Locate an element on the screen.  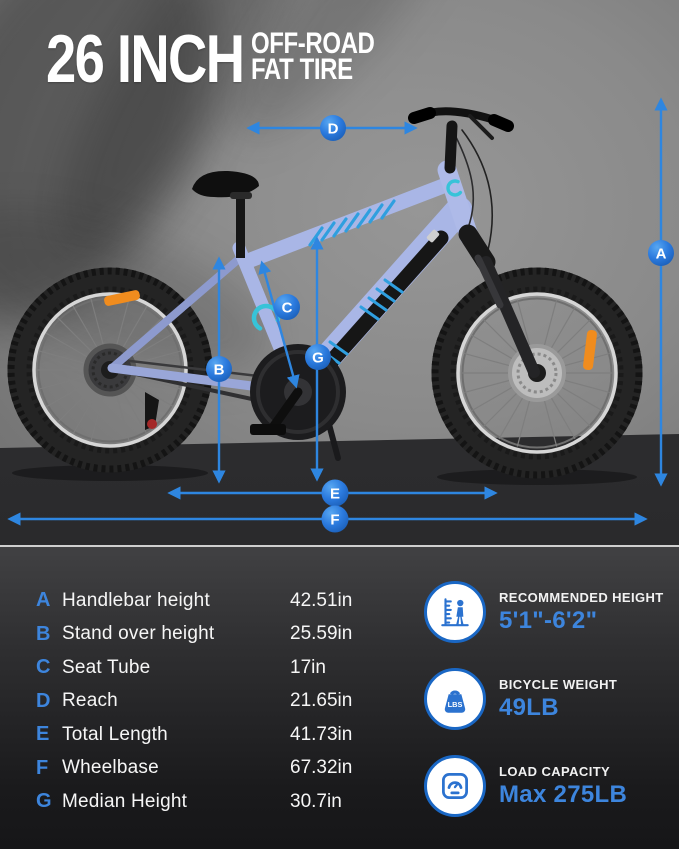
height-chart-icon is located at coordinates (455, 612).